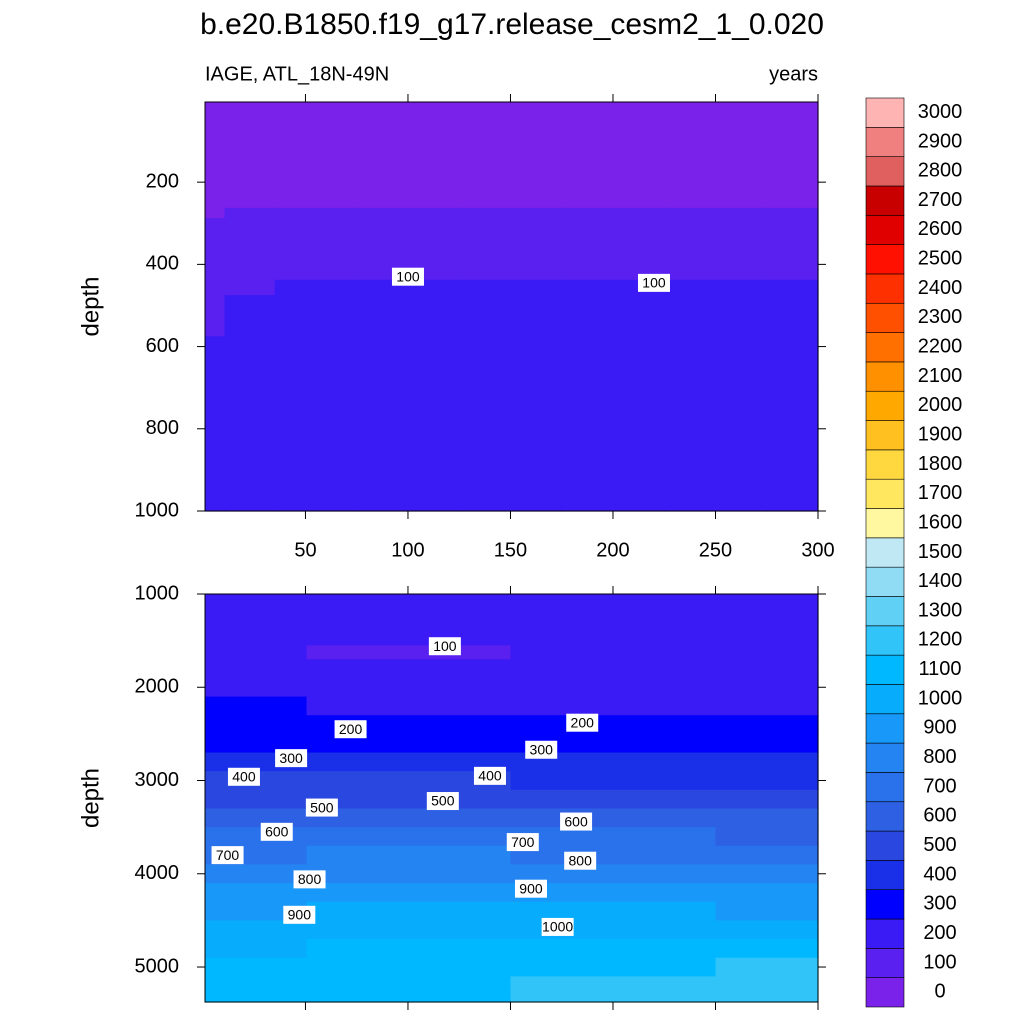 This screenshot has height=1024, width=1024. I want to click on y-tick-label: 4000, so click(157, 873).